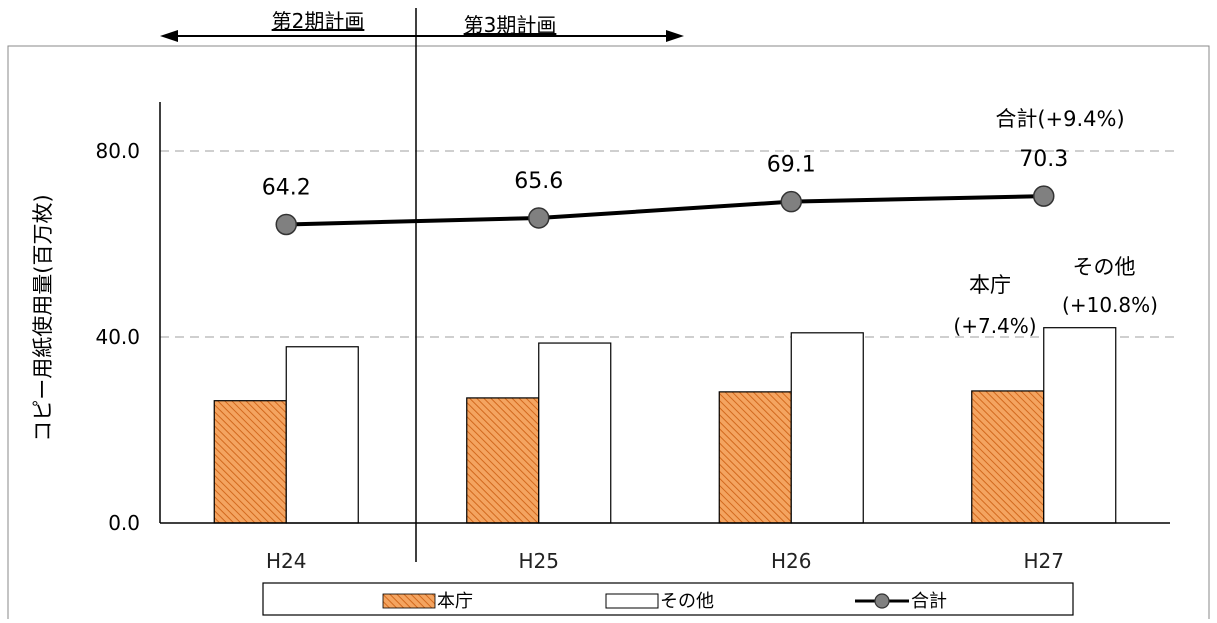 This screenshot has width=1217, height=623. Describe the element at coordinates (510, 25) in the screenshot. I see `period-label-3: 第3期計画` at that location.